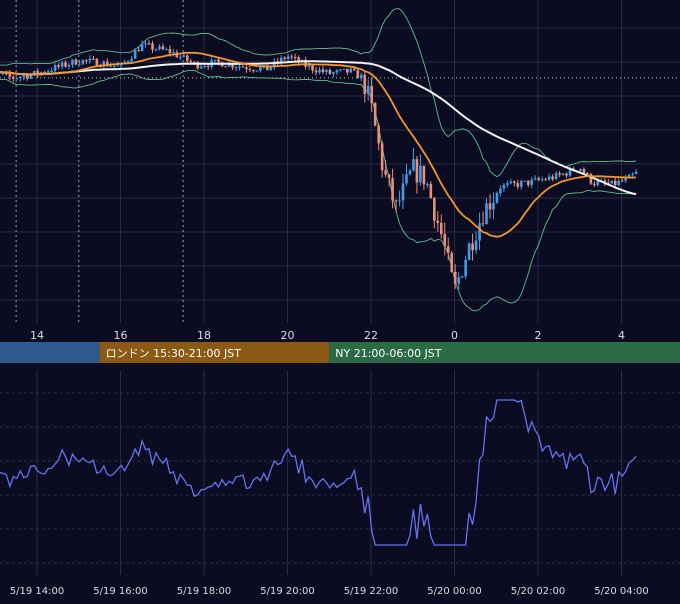 The width and height of the screenshot is (680, 604). What do you see at coordinates (204, 591) in the screenshot?
I see `time-tick-label: 5/19 18:00` at bounding box center [204, 591].